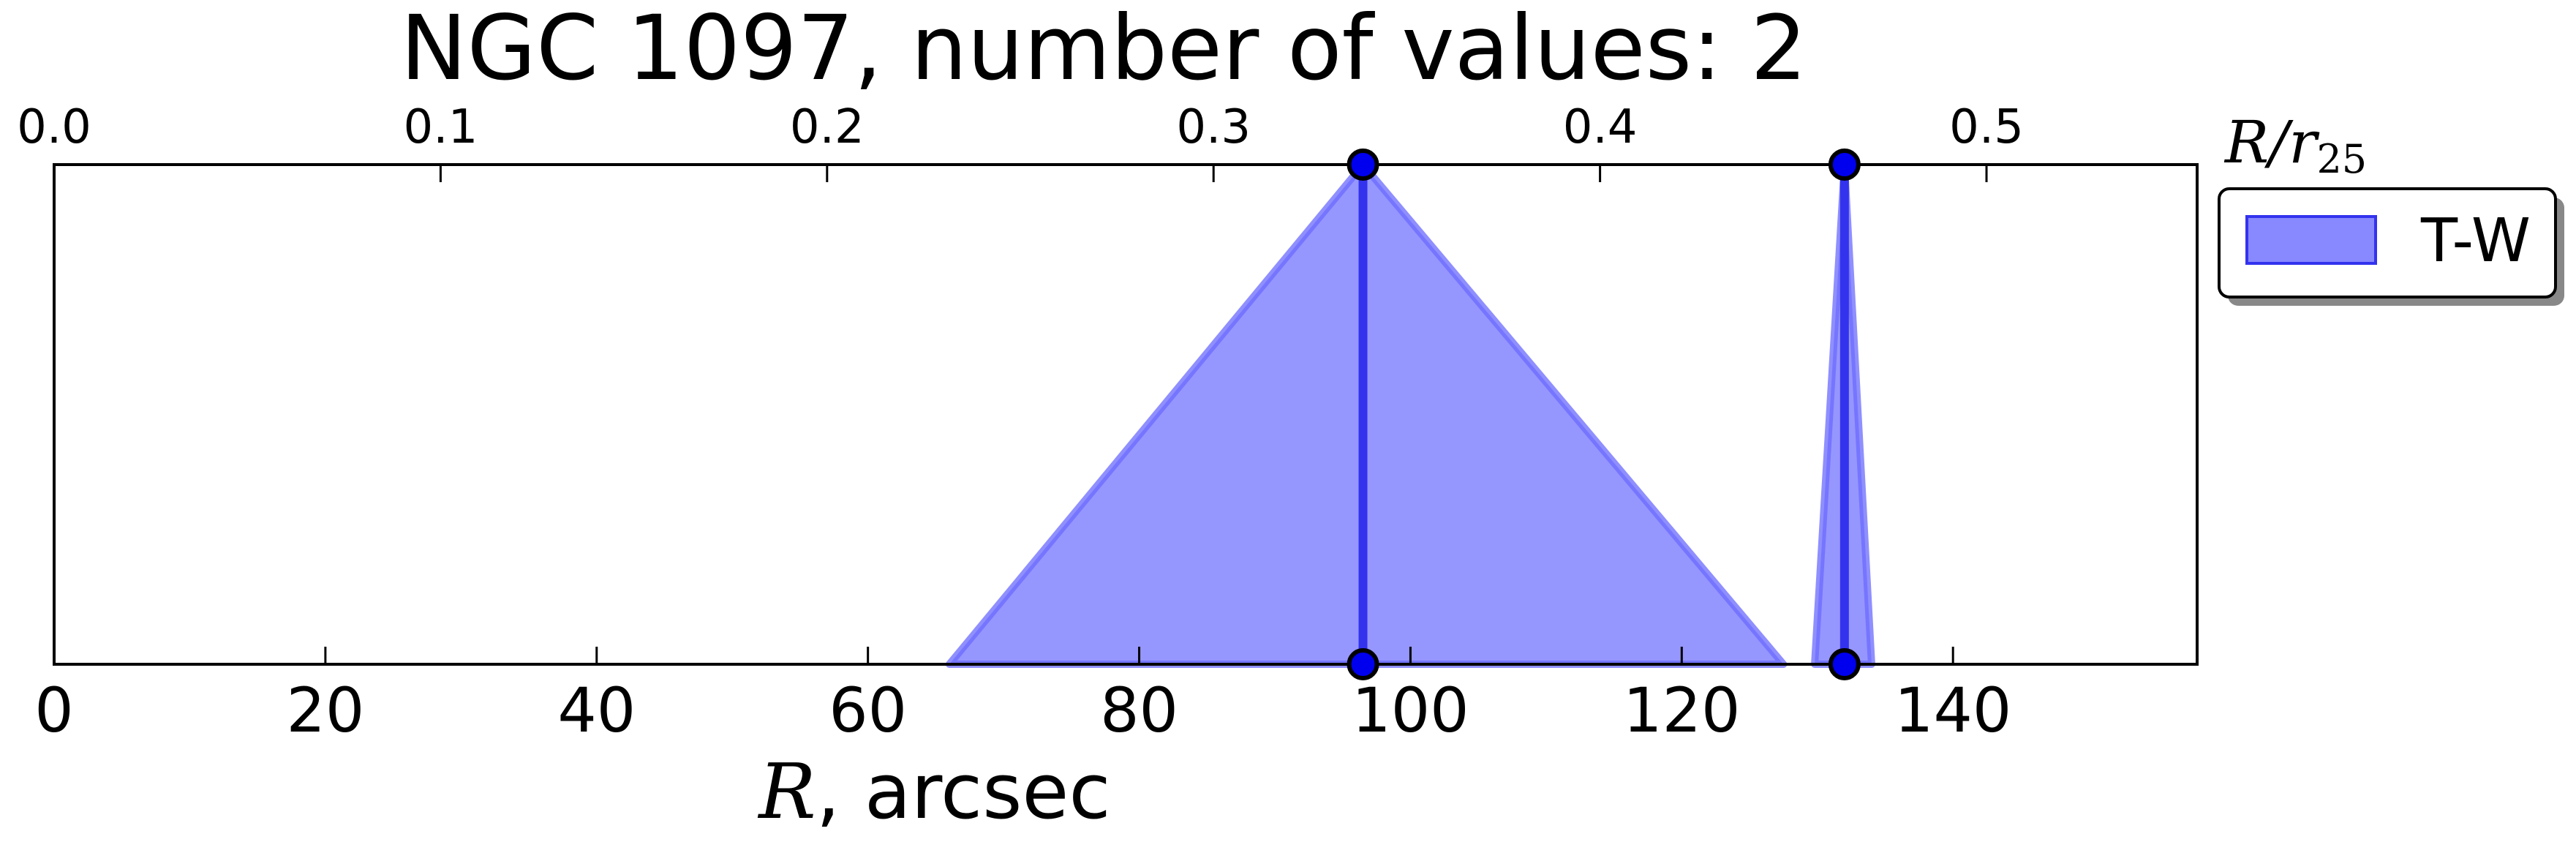 This screenshot has width=2576, height=853. I want to click on x2-tick-label: 0.4, so click(1600, 127).